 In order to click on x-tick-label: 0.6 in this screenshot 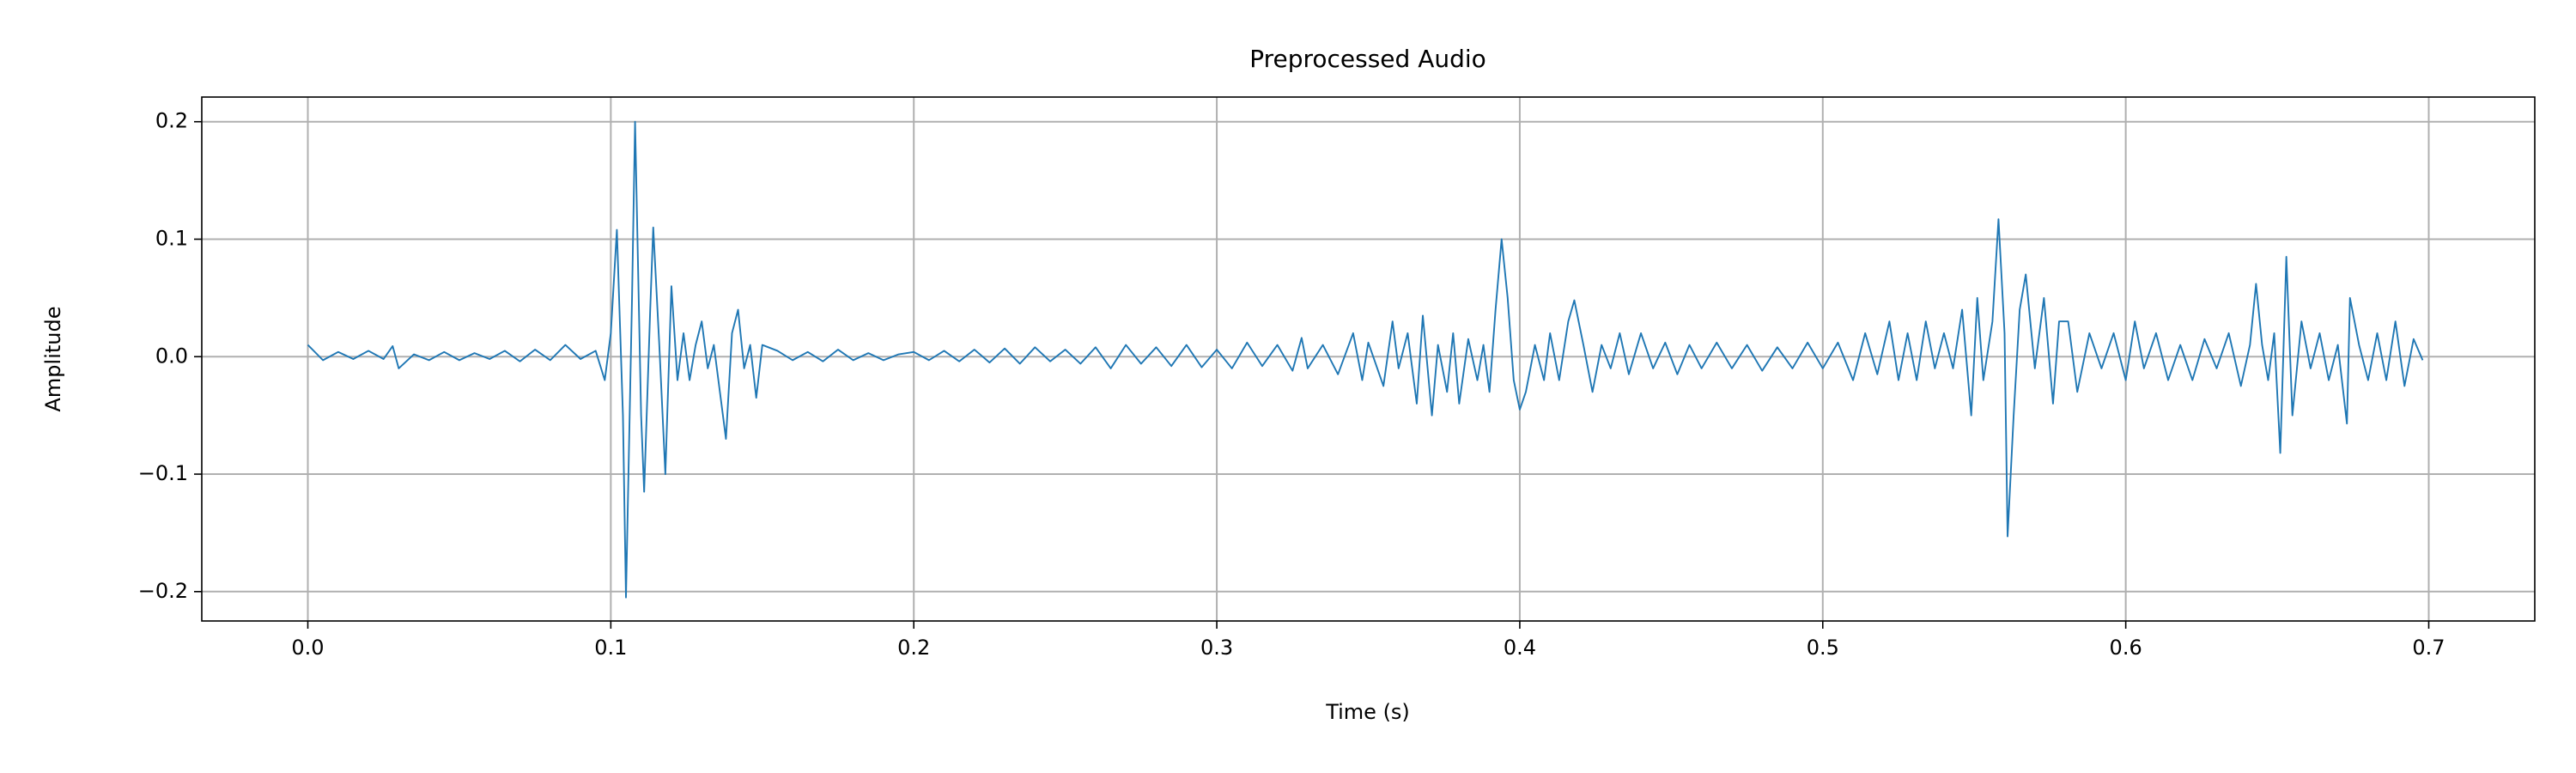, I will do `click(2126, 648)`.